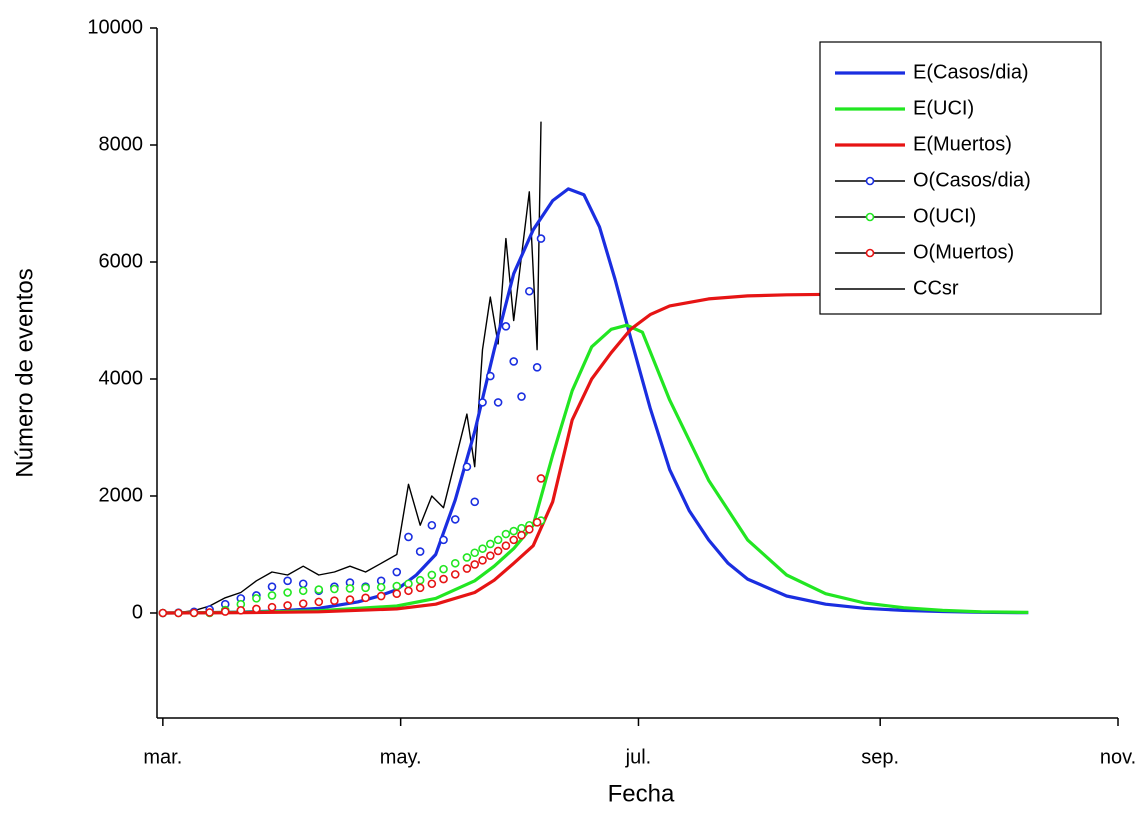  I want to click on x-tick-label: may., so click(401, 757).